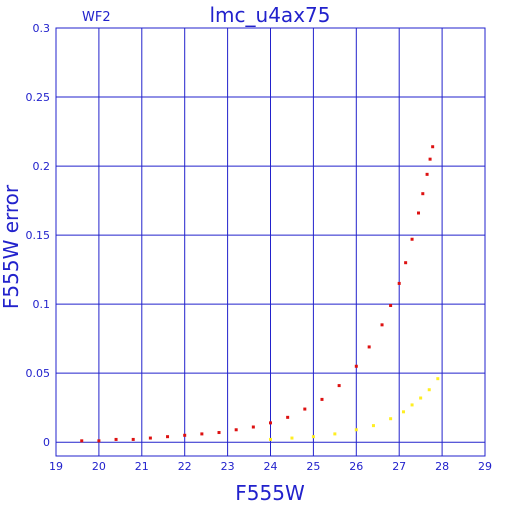 This screenshot has width=512, height=512. What do you see at coordinates (185, 466) in the screenshot?
I see `x-tick-label: 22` at bounding box center [185, 466].